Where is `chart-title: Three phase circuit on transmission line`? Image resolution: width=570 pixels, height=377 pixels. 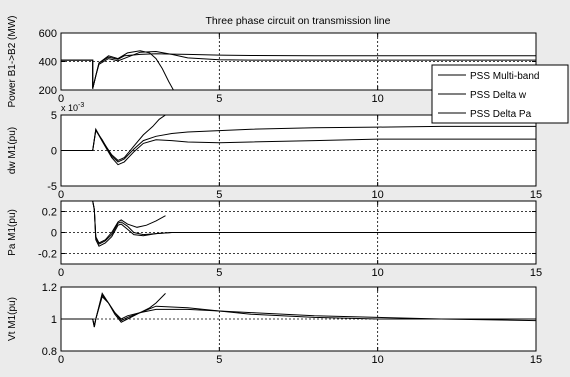 chart-title: Three phase circuit on transmission line is located at coordinates (297, 21).